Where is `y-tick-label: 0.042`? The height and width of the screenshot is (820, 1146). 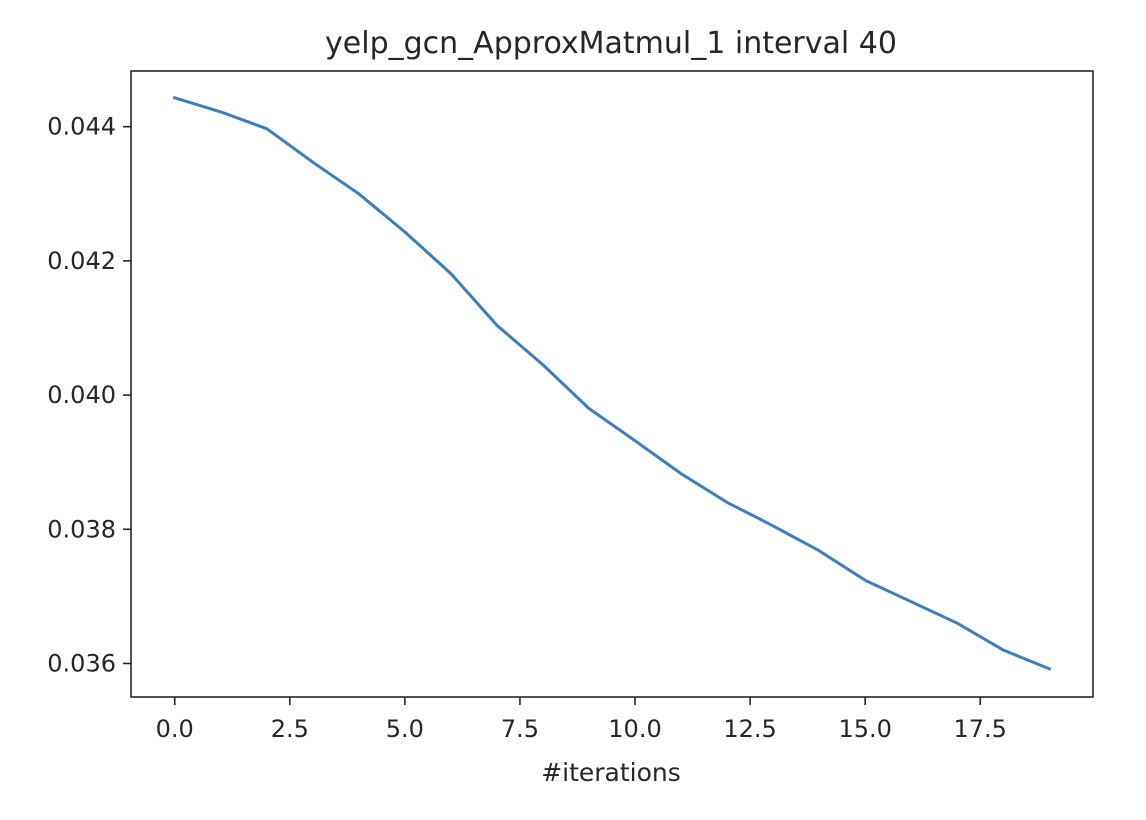
y-tick-label: 0.042 is located at coordinates (81, 261).